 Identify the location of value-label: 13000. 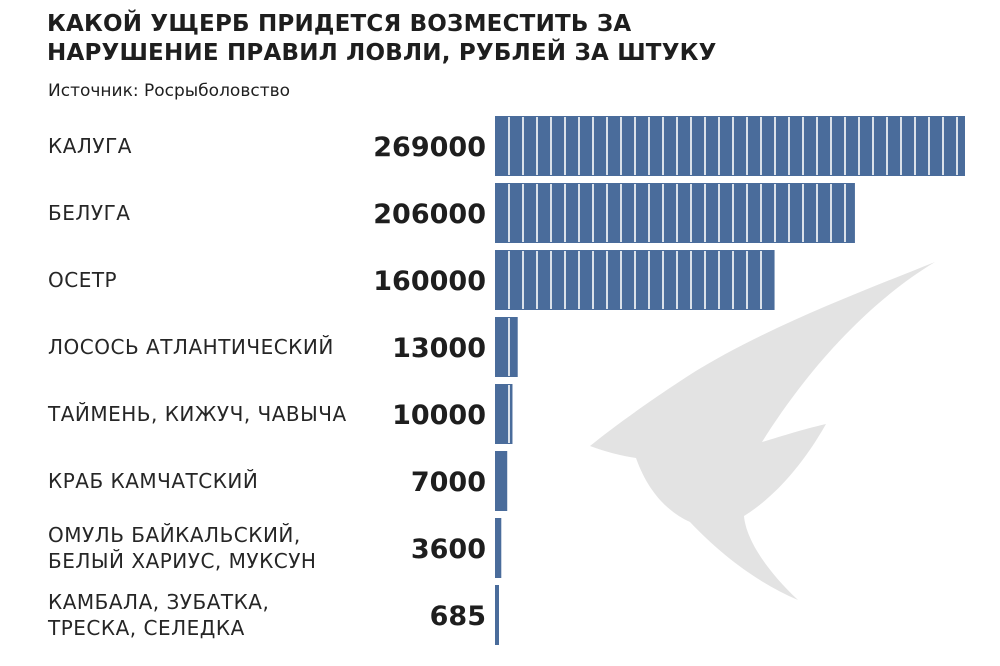
(439, 348).